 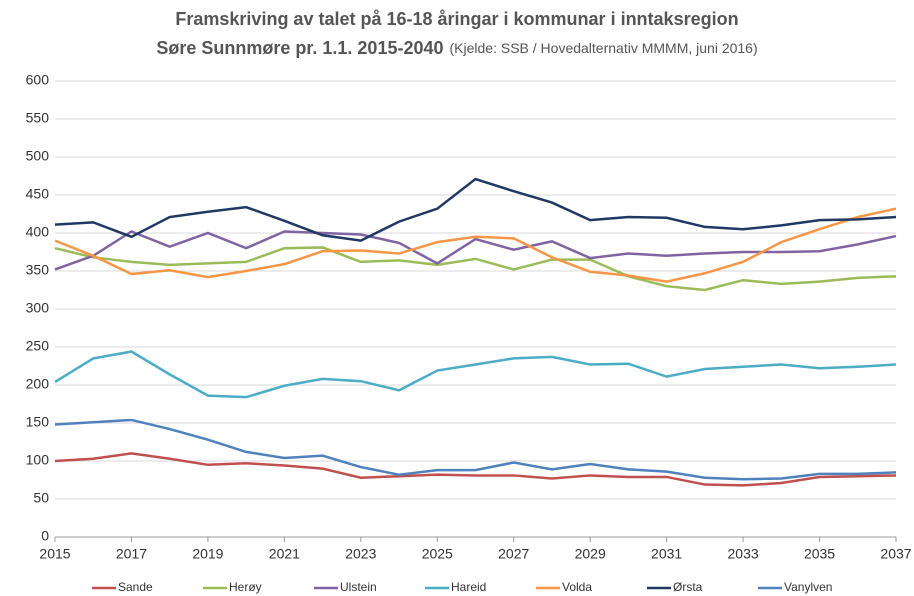 What do you see at coordinates (360, 554) in the screenshot?
I see `x-tick-label: 2023` at bounding box center [360, 554].